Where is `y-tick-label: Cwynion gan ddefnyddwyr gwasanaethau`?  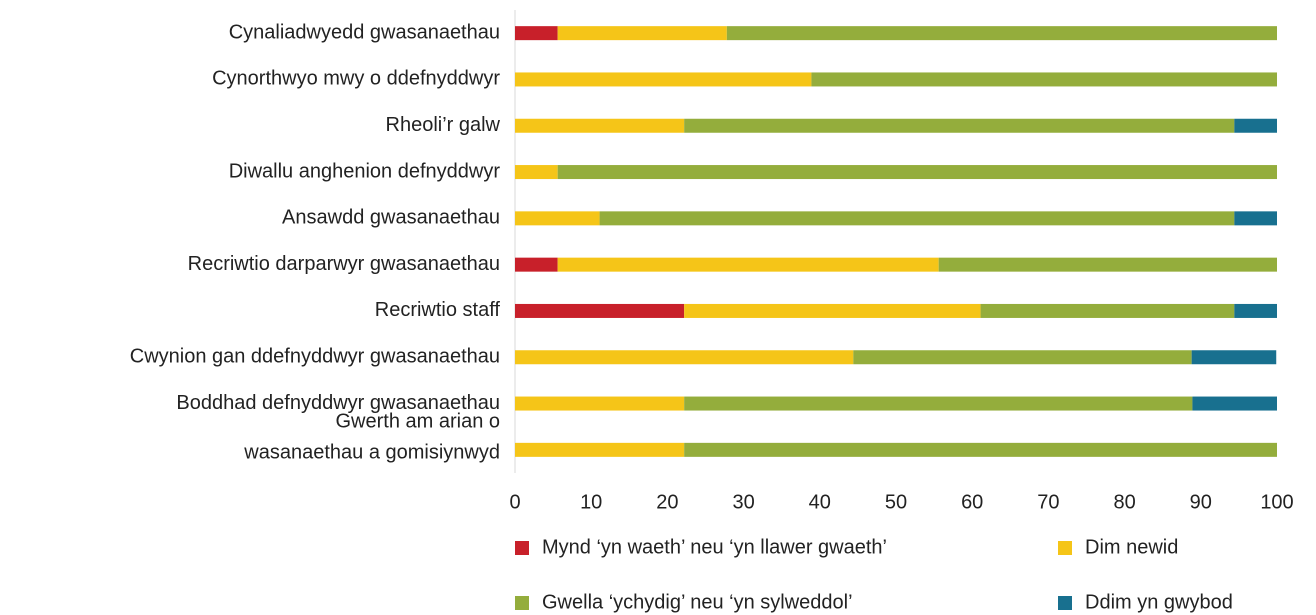
y-tick-label: Cwynion gan ddefnyddwyr gwasanaethau is located at coordinates (315, 357).